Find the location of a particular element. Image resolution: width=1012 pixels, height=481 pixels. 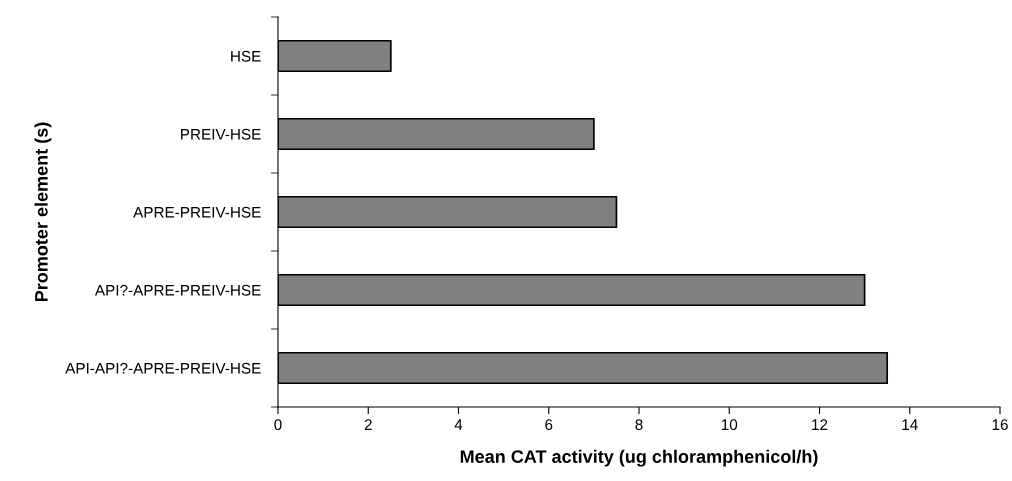

y-tick-label: HSE is located at coordinates (246, 56).